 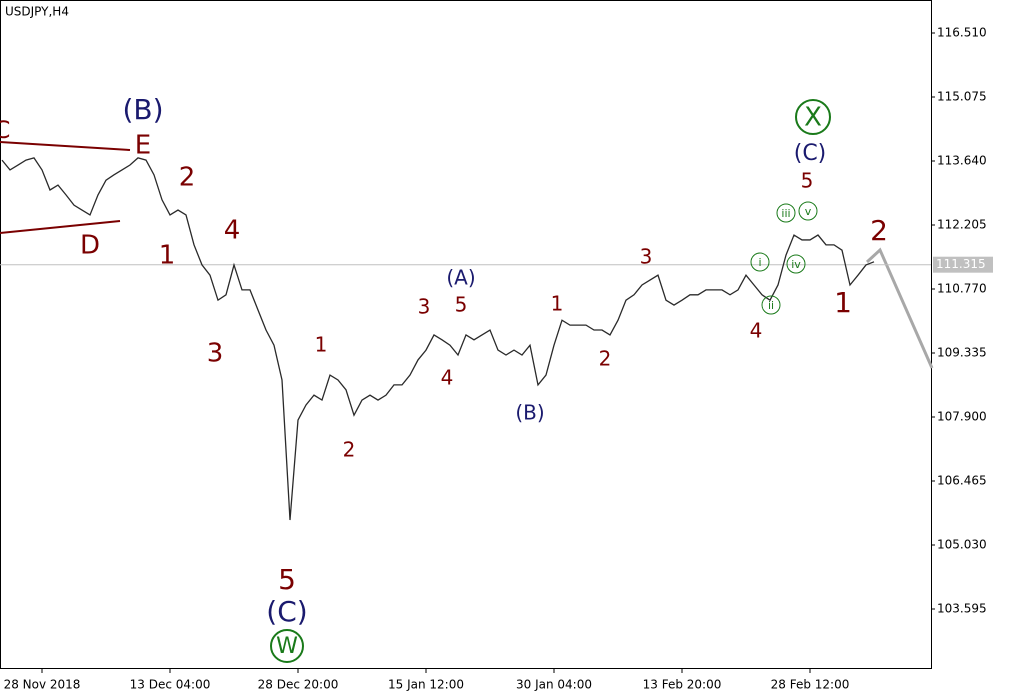 What do you see at coordinates (426, 685) in the screenshot?
I see `x-tick-label: 15 Jan 12:00` at bounding box center [426, 685].